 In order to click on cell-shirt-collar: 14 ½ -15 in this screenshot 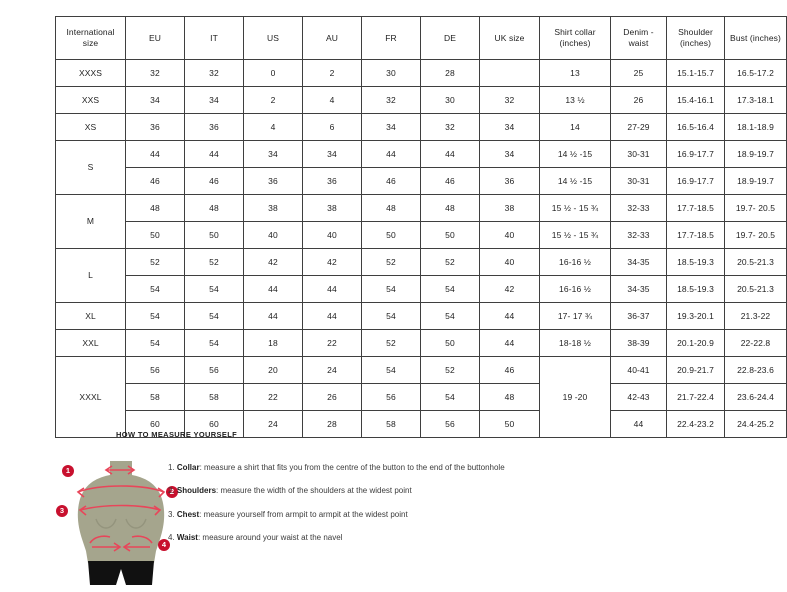, I will do `click(575, 154)`.